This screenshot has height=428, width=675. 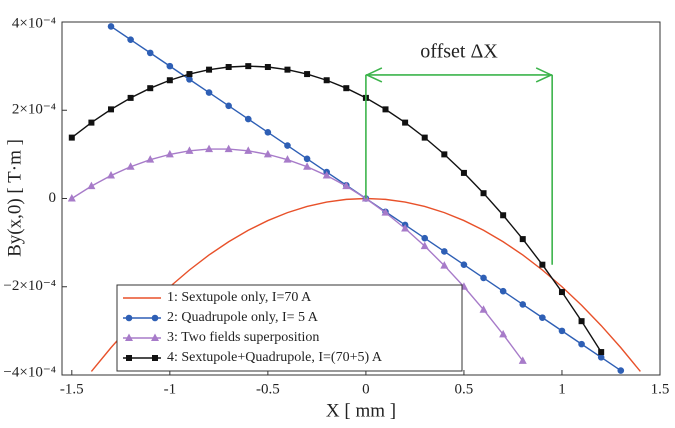 I want to click on legend-label: 4: Sextupole+Quadrupole, I=(70+5) A, so click(x=275, y=357).